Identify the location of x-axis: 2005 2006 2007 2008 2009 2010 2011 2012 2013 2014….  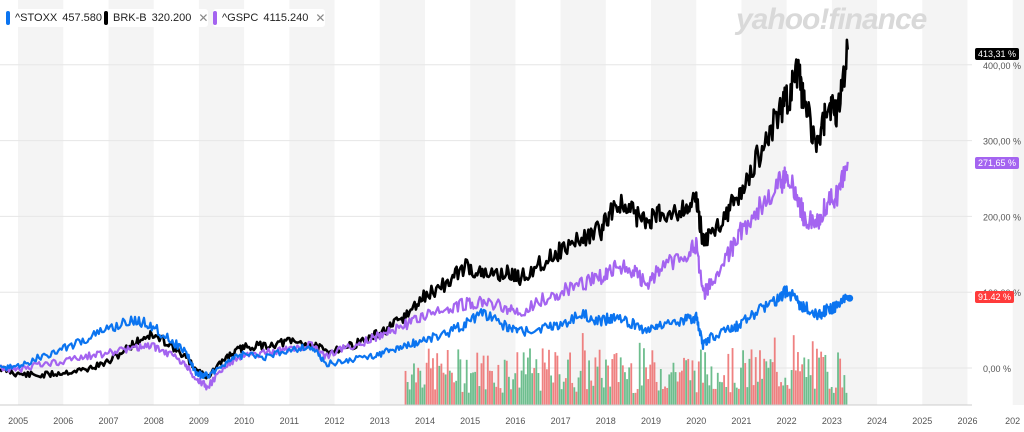
(510, 415).